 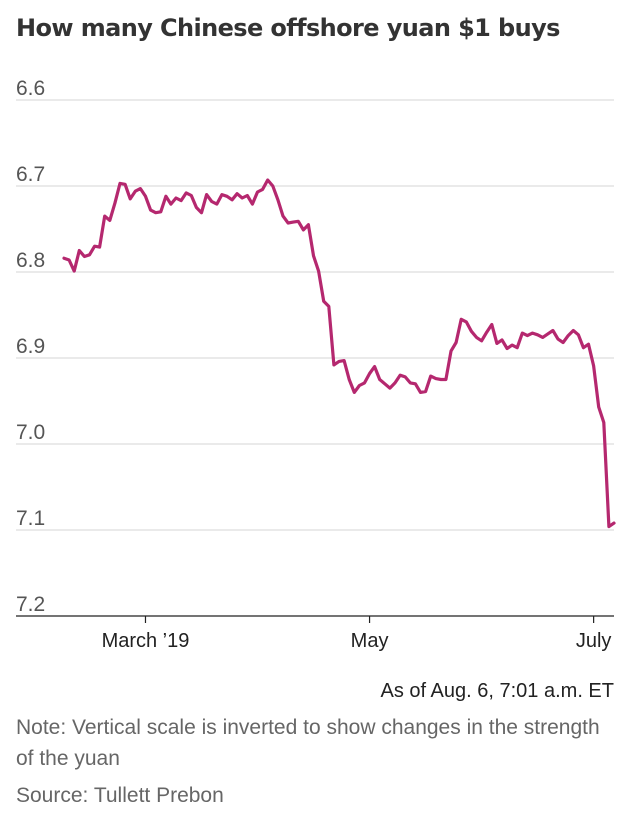 I want to click on x-axis: March ’19 May July, so click(x=356, y=634).